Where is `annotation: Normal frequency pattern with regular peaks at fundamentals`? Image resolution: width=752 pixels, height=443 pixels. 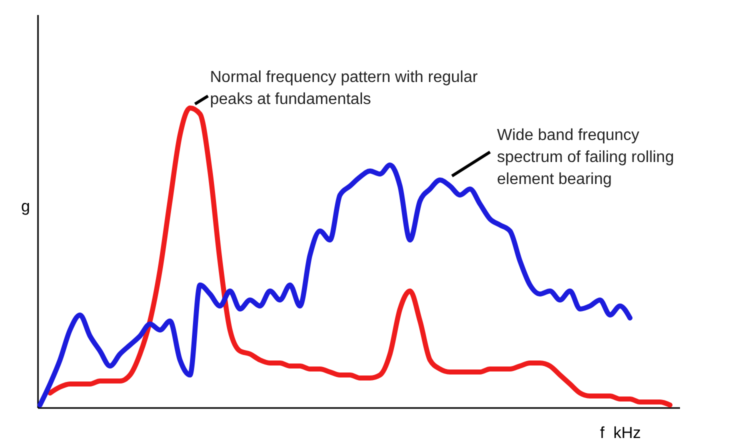
annotation: Normal frequency pattern with regular peaks at fundamentals is located at coordinates (344, 88).